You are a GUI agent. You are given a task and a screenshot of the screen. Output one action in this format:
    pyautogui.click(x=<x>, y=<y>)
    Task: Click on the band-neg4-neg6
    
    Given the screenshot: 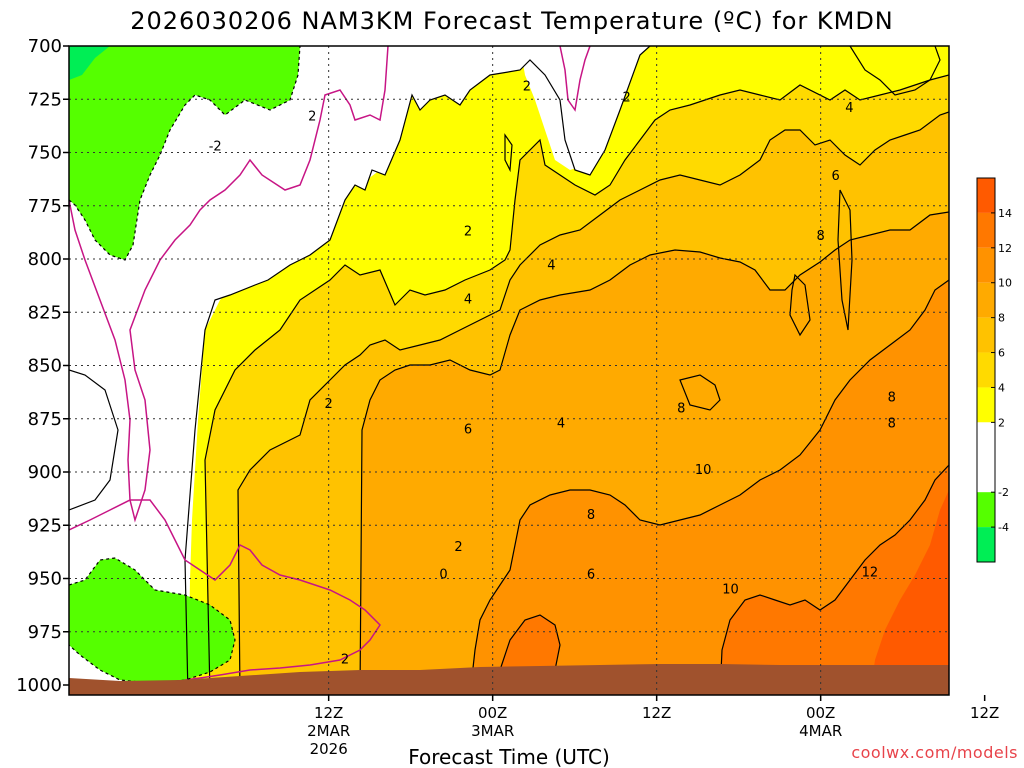 What is the action you would take?
    pyautogui.click(x=89, y=63)
    